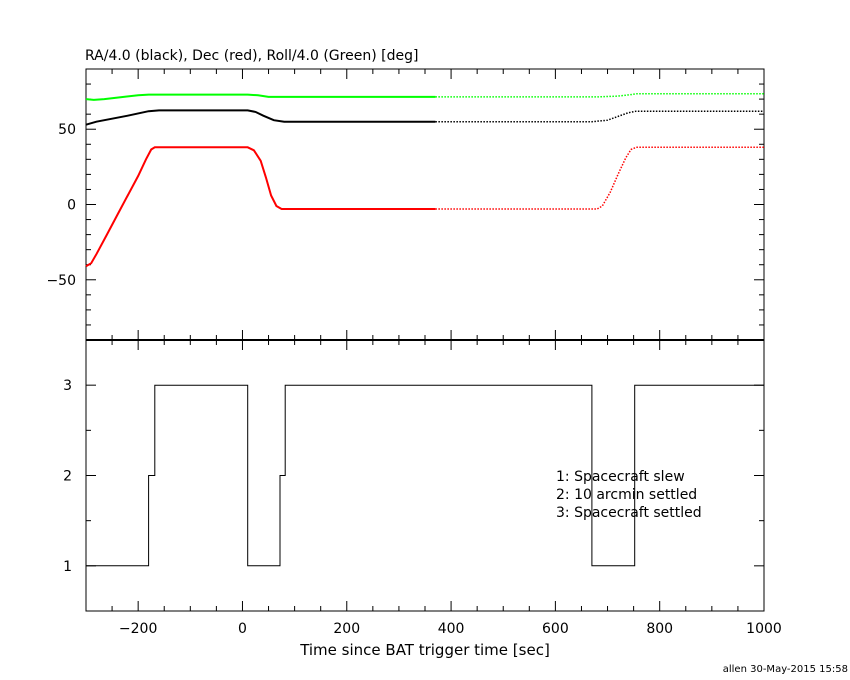  Describe the element at coordinates (67, 130) in the screenshot. I see `top-ytick-label: 50` at that location.